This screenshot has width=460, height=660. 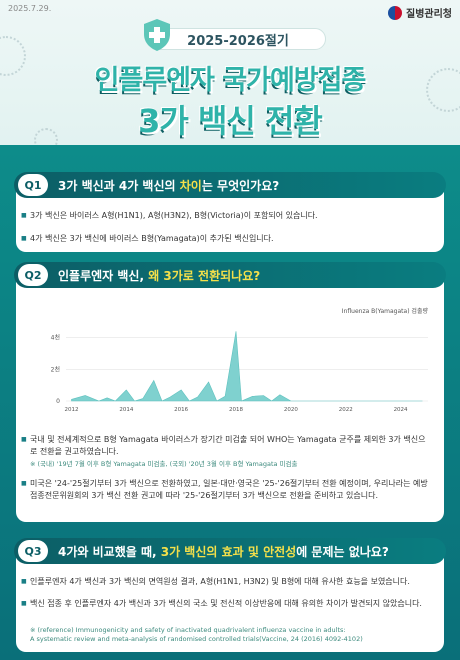 What do you see at coordinates (291, 410) in the screenshot?
I see `x-tick-label: 2020` at bounding box center [291, 410].